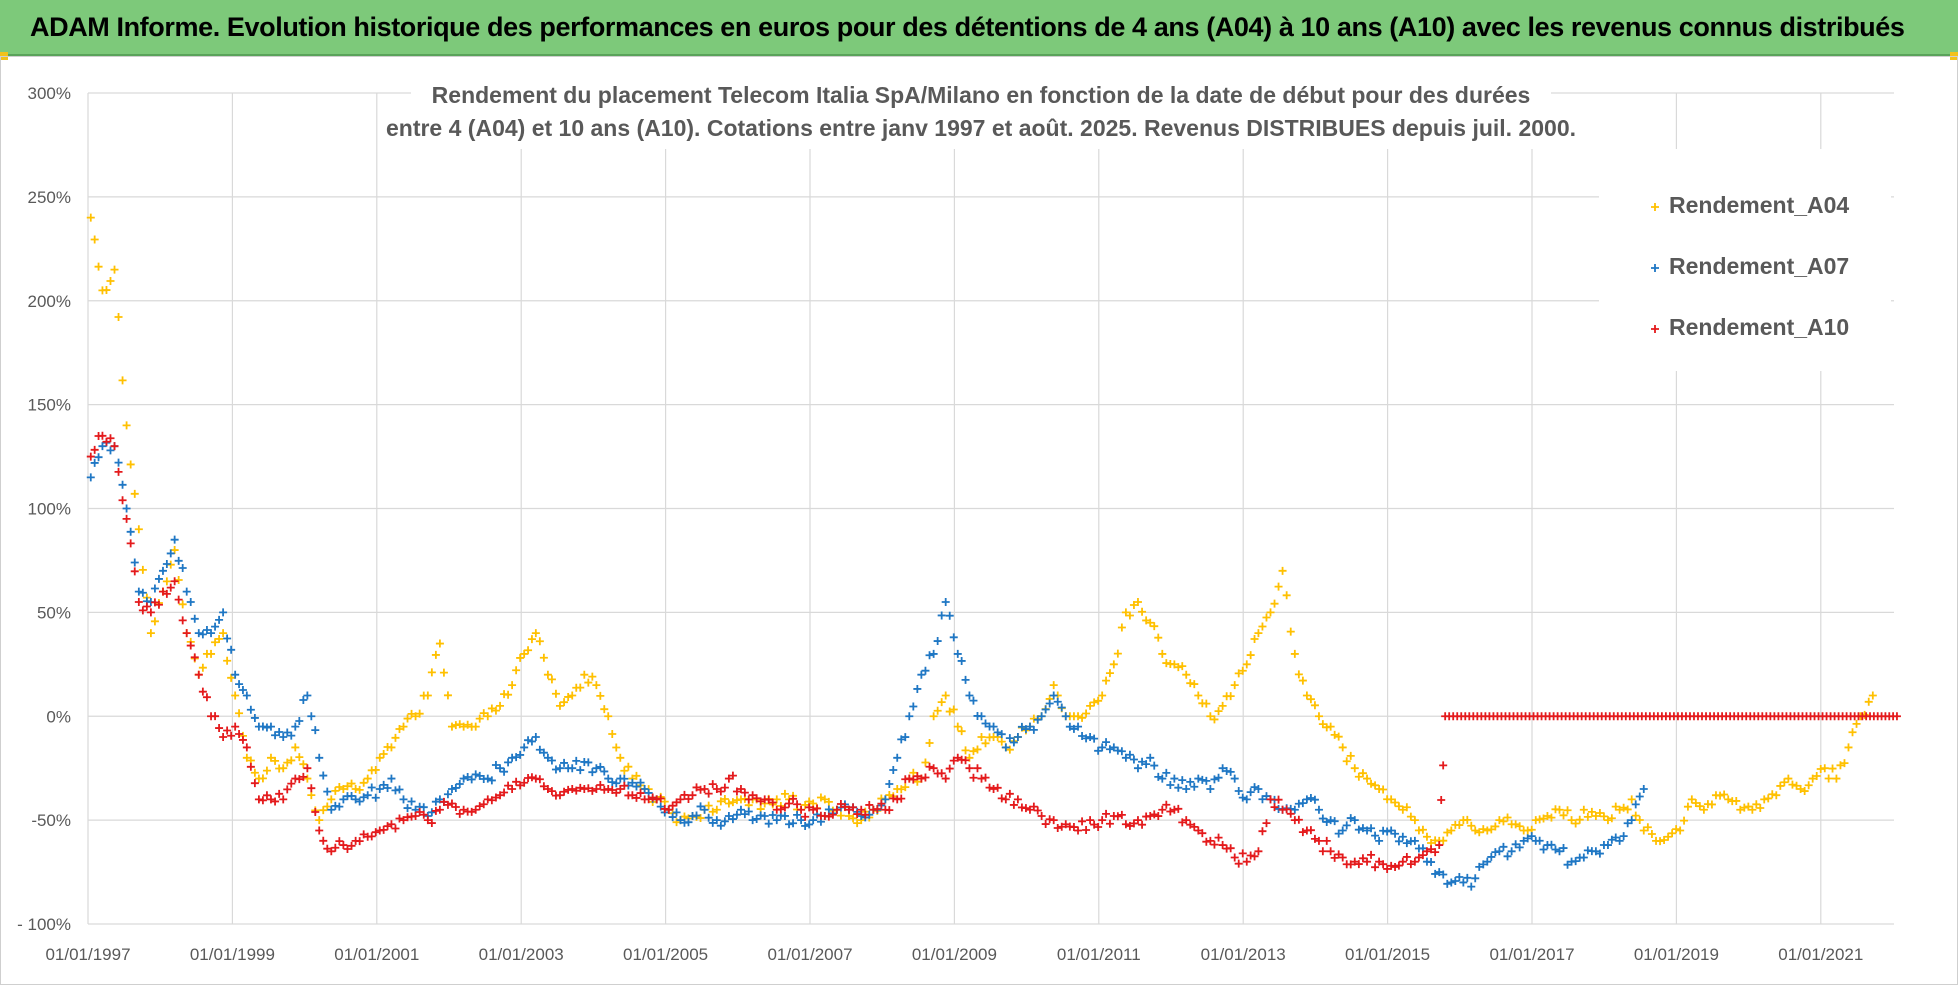 This screenshot has height=989, width=1958. What do you see at coordinates (1745, 260) in the screenshot?
I see `legend-background` at bounding box center [1745, 260].